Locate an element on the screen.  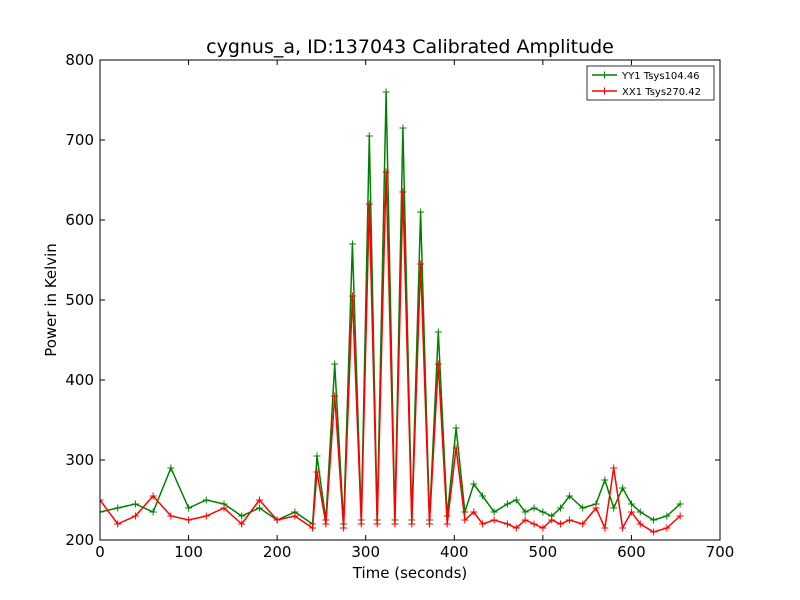
legend-entry-label: XX1 Tsys270.42 is located at coordinates (661, 92).